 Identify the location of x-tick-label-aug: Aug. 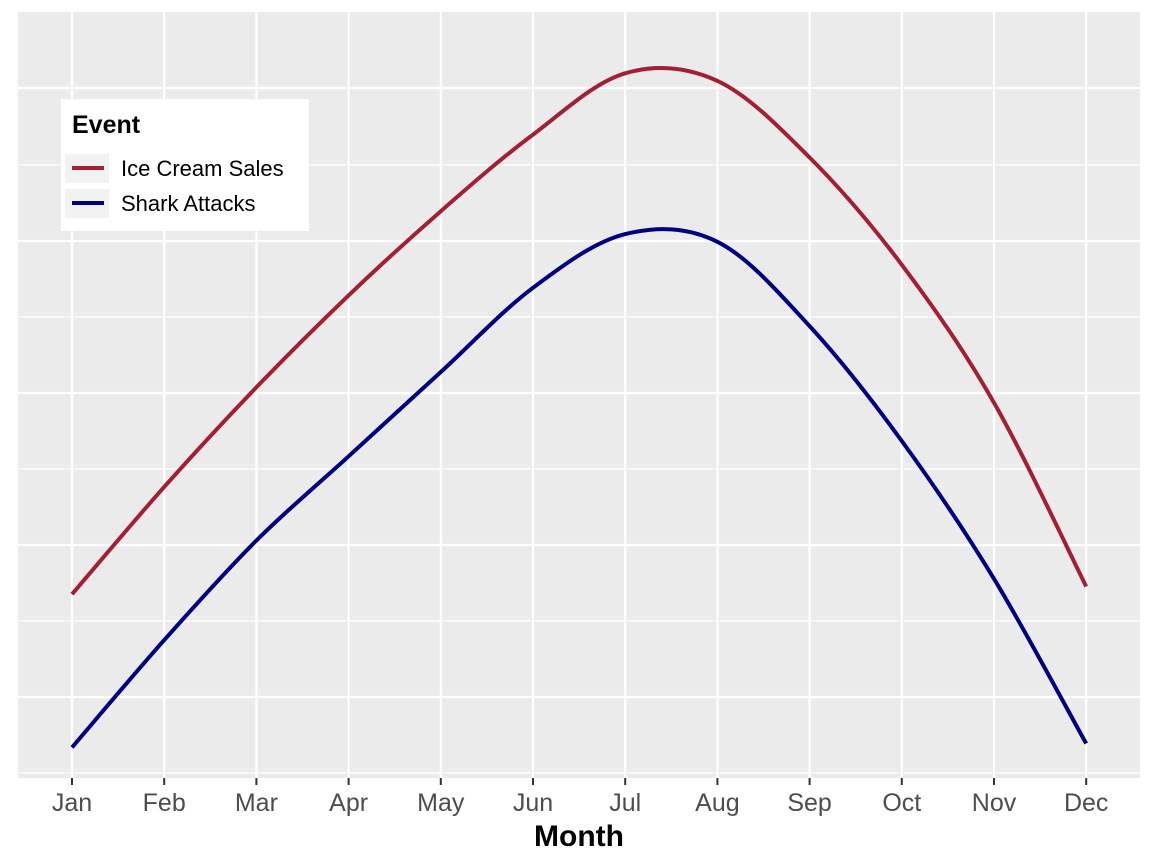
(717, 803).